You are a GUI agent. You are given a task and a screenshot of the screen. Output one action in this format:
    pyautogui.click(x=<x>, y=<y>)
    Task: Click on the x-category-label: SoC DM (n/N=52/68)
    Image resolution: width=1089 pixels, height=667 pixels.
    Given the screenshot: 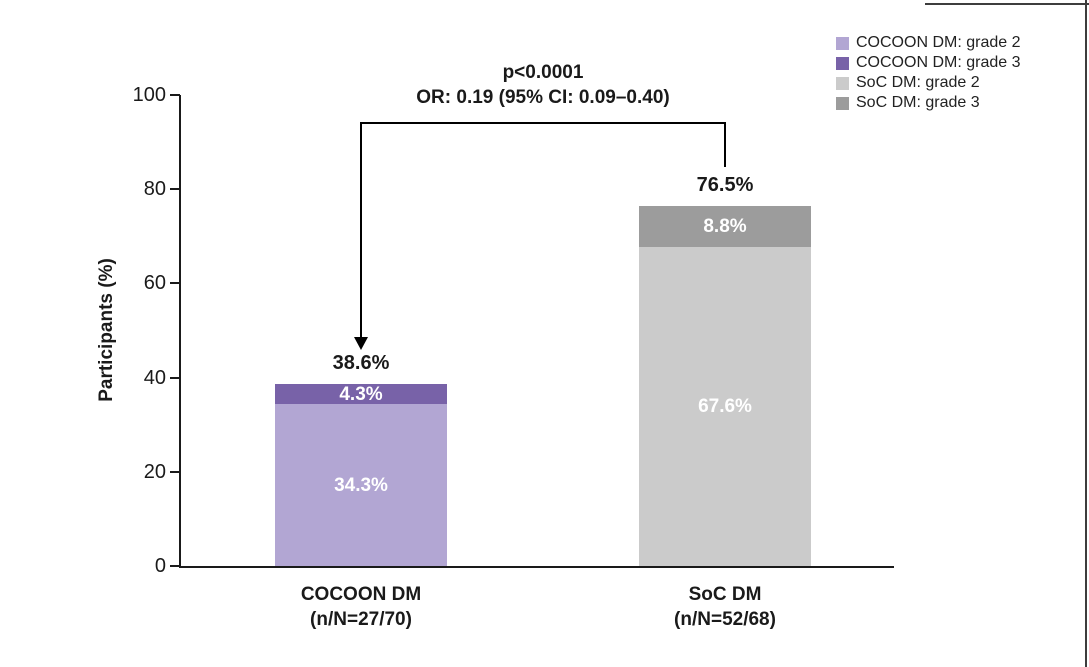 What is the action you would take?
    pyautogui.click(x=725, y=607)
    